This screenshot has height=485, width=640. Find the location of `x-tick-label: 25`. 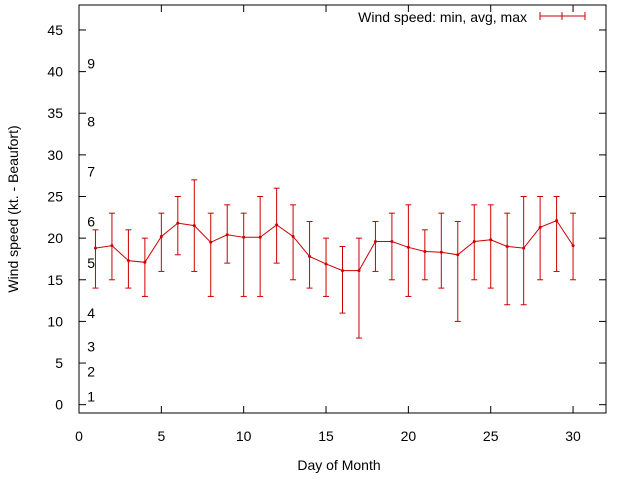

x-tick-label: 25 is located at coordinates (491, 436).